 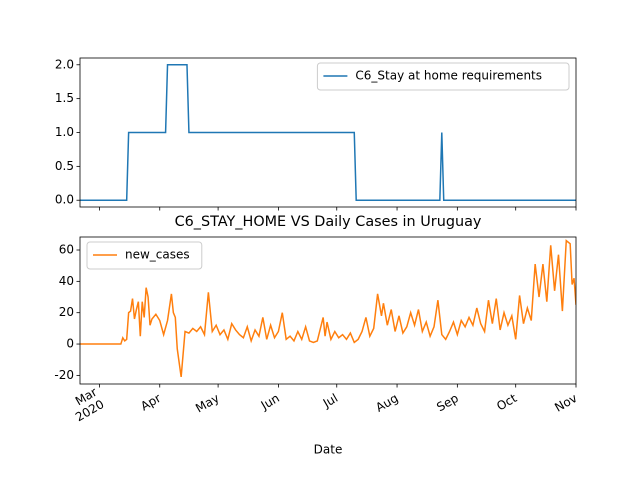 What do you see at coordinates (328, 450) in the screenshot?
I see `x-axis-label: Date` at bounding box center [328, 450].